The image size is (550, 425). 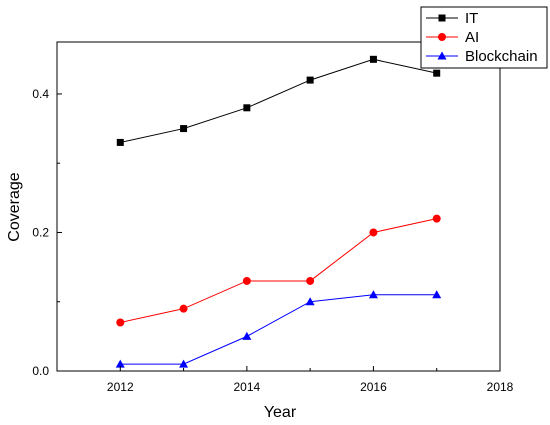 I want to click on x-tick-label-2014: 2014, so click(x=247, y=387).